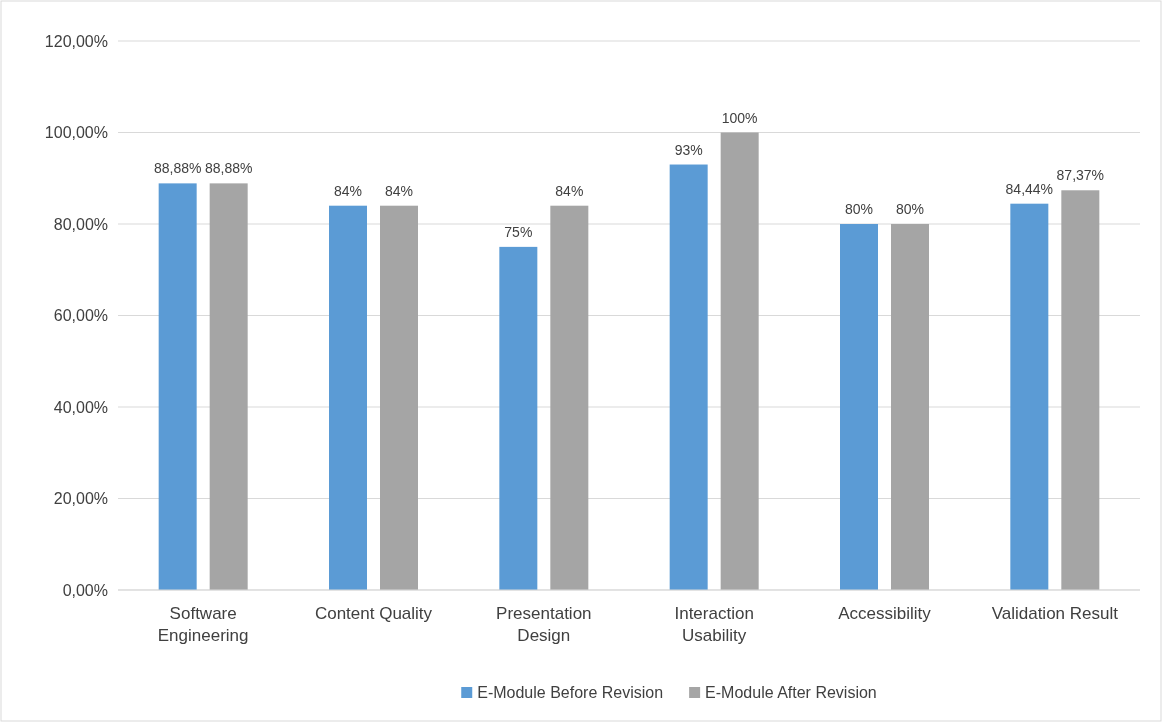 The width and height of the screenshot is (1164, 724). What do you see at coordinates (1080, 175) in the screenshot?
I see `data-label: 87,37%` at bounding box center [1080, 175].